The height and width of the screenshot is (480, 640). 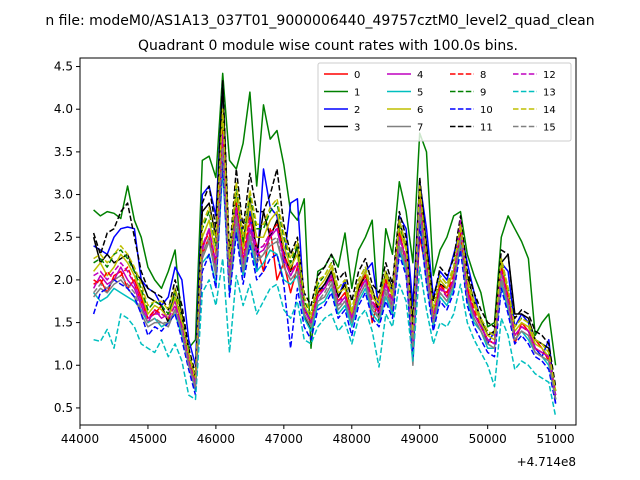 What do you see at coordinates (483, 93) in the screenshot?
I see `legend-label-9: 9` at bounding box center [483, 93].